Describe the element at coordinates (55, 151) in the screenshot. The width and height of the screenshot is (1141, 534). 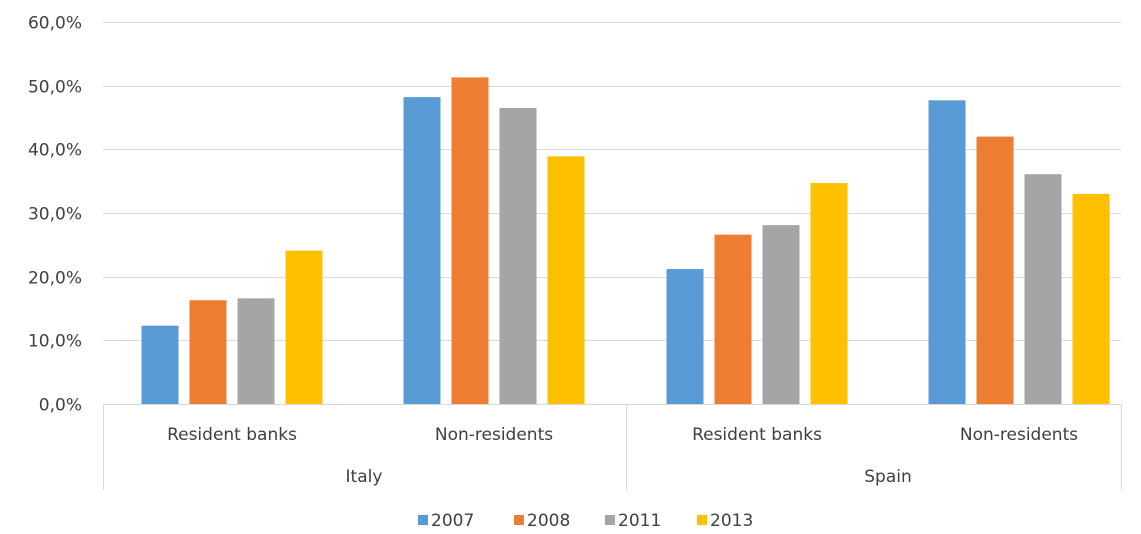
I see `y-tick-label: 40,0%` at that location.